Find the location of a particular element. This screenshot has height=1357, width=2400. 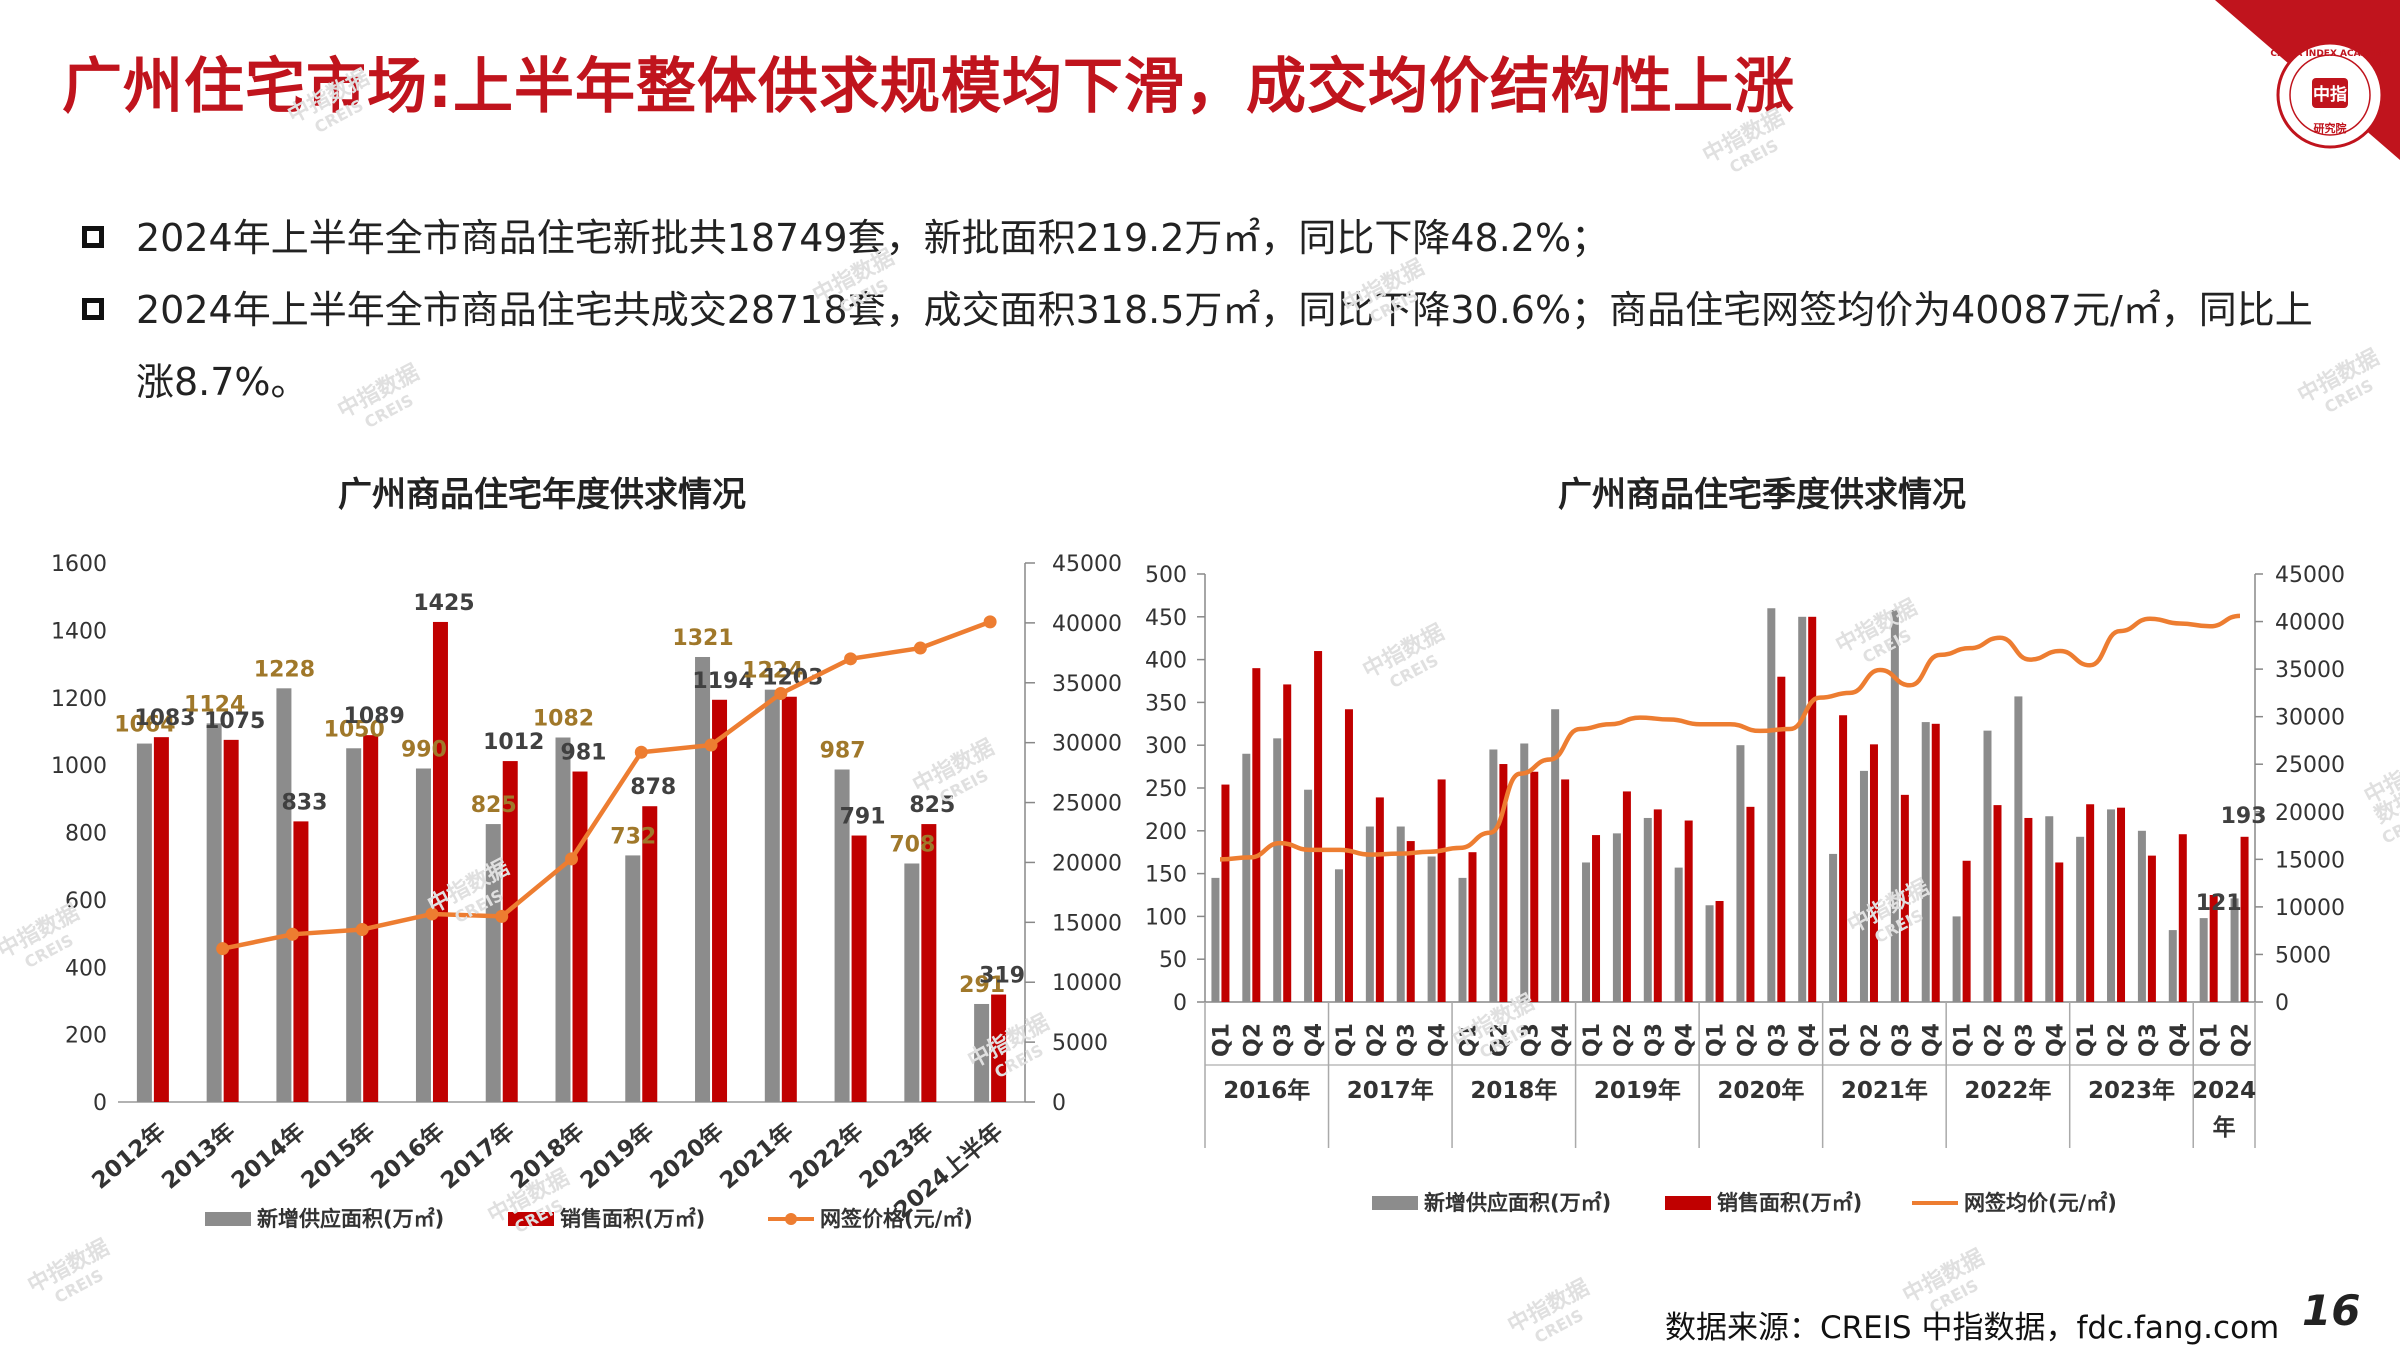

y-tick-label: 500 is located at coordinates (1166, 575).